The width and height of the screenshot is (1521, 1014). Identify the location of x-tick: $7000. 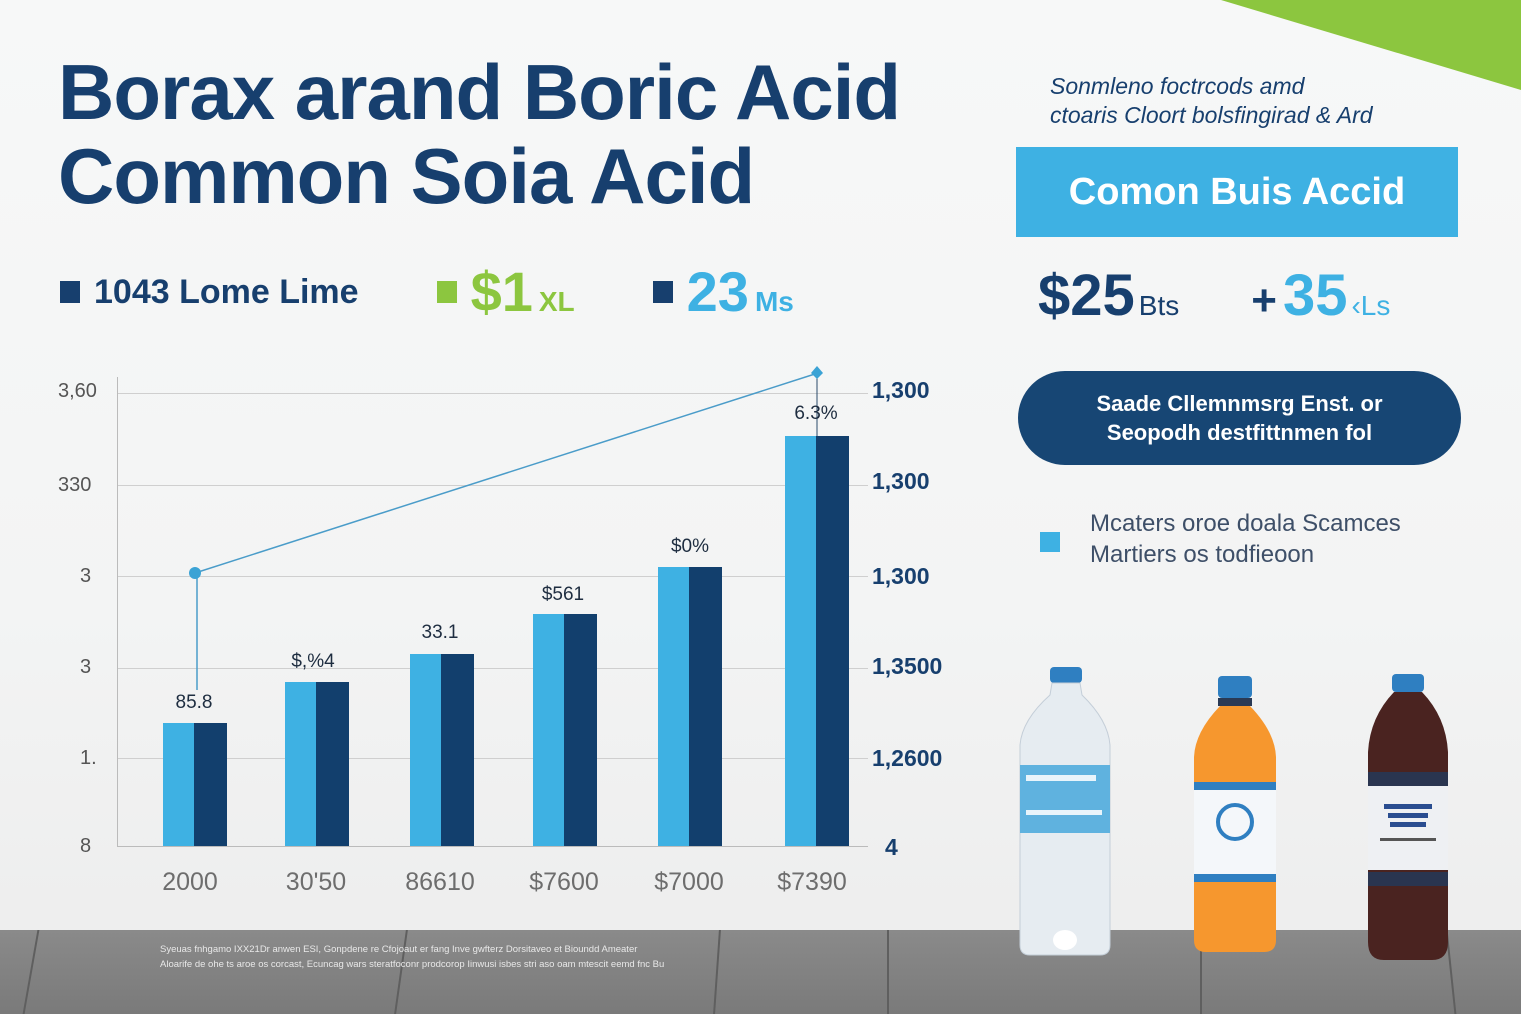
(689, 882).